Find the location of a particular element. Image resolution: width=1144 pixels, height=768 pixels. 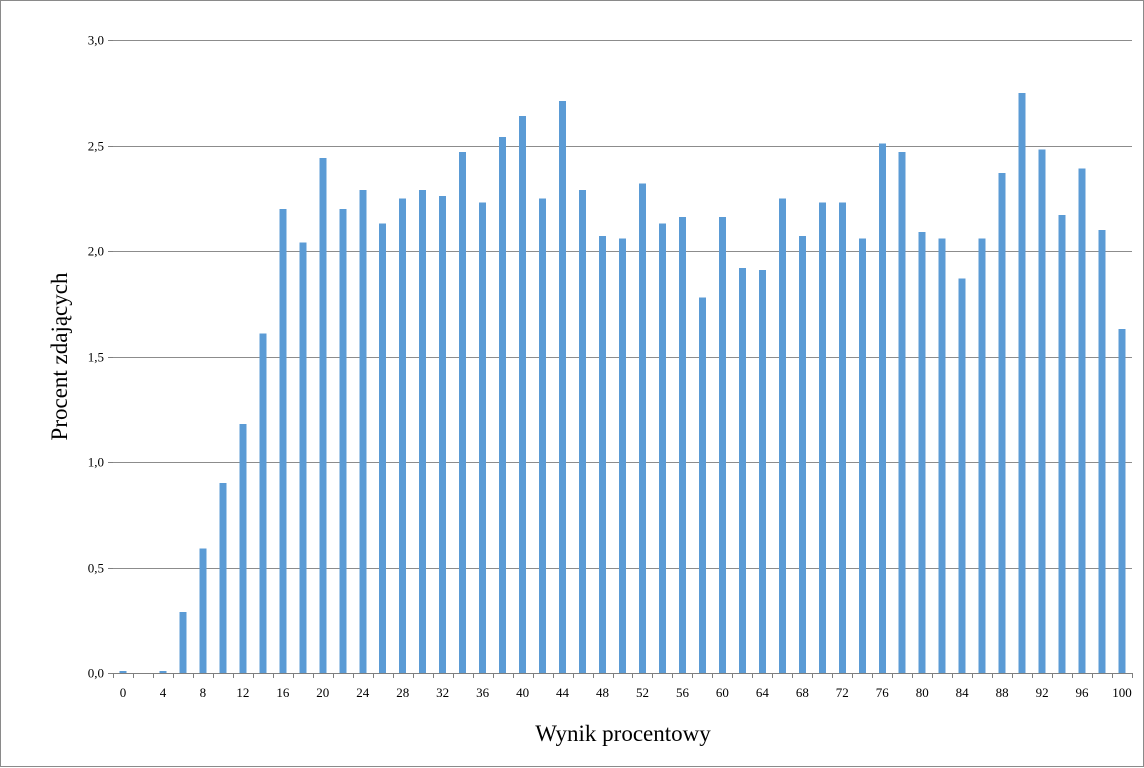

y-tick-label: 0,0 is located at coordinates (96, 673).